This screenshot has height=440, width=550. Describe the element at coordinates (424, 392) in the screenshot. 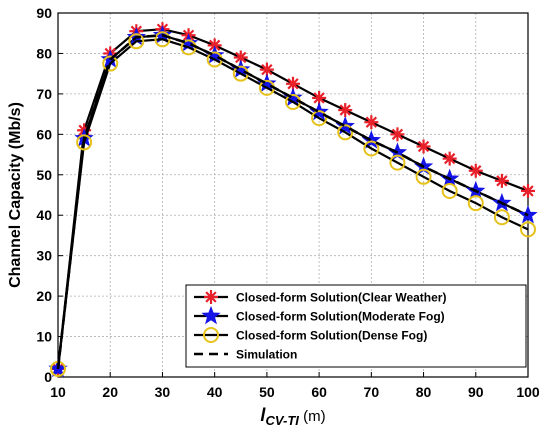

I see `x-tick-label: 80` at that location.